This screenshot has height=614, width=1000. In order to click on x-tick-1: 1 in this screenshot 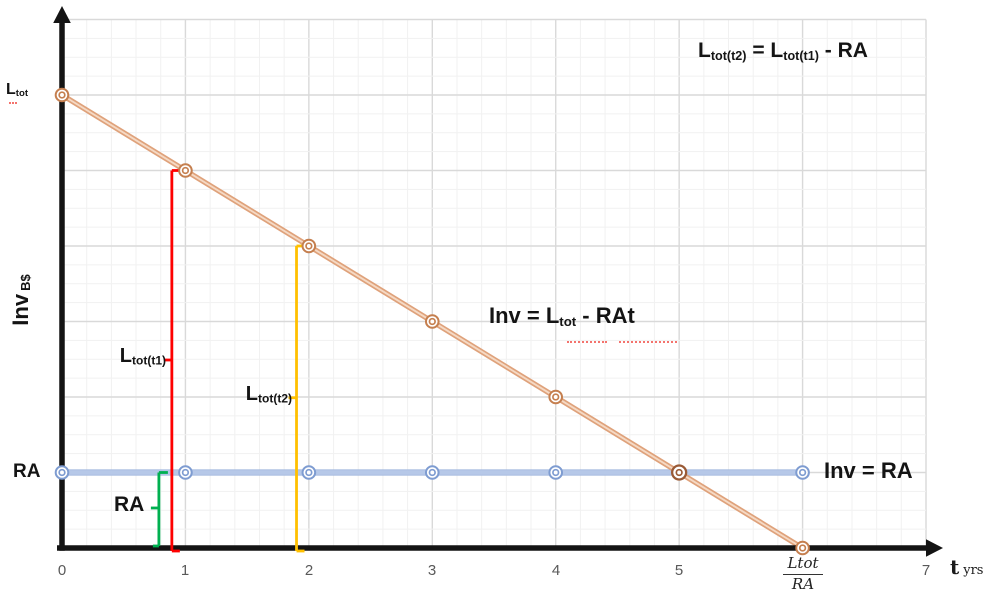, I will do `click(185, 570)`.